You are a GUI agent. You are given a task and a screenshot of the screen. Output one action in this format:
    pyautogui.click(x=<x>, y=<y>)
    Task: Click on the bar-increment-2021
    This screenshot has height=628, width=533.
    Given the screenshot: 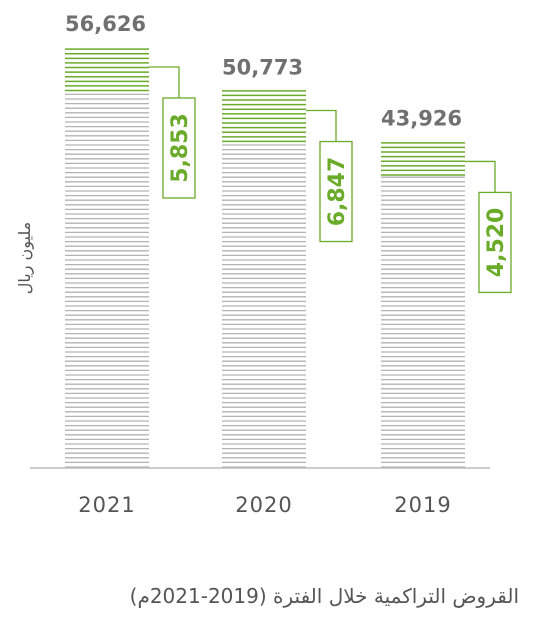 What is the action you would take?
    pyautogui.click(x=107, y=70)
    